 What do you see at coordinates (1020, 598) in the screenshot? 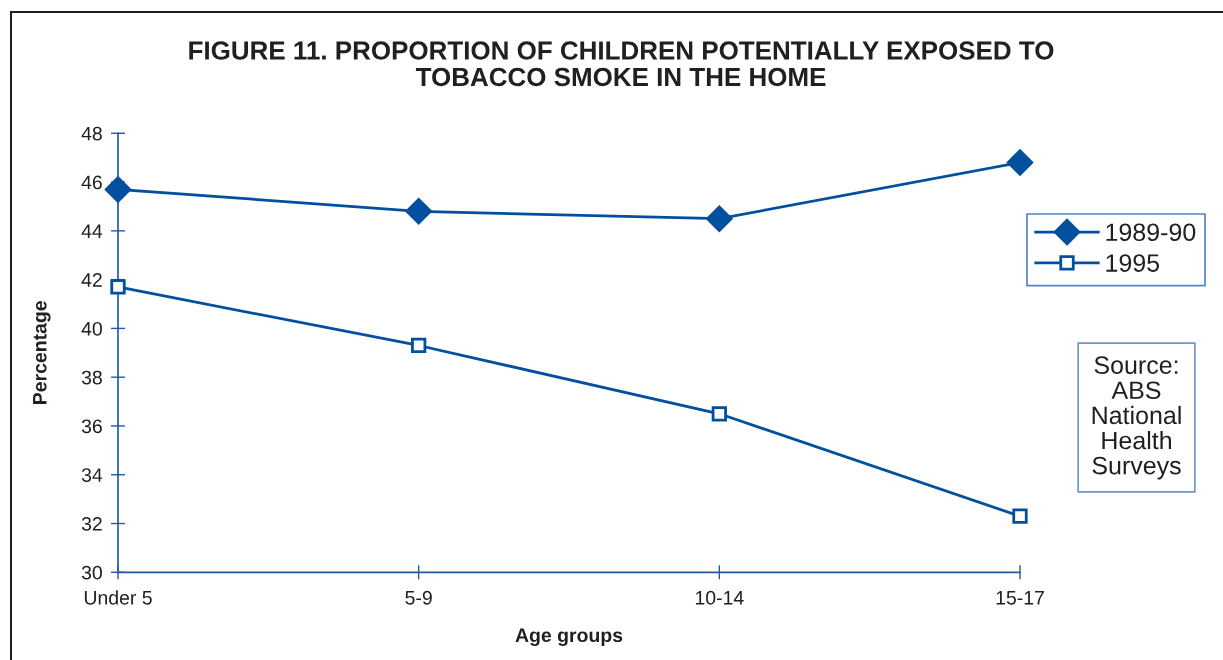
I see `x-tick-label: 15-17` at bounding box center [1020, 598].